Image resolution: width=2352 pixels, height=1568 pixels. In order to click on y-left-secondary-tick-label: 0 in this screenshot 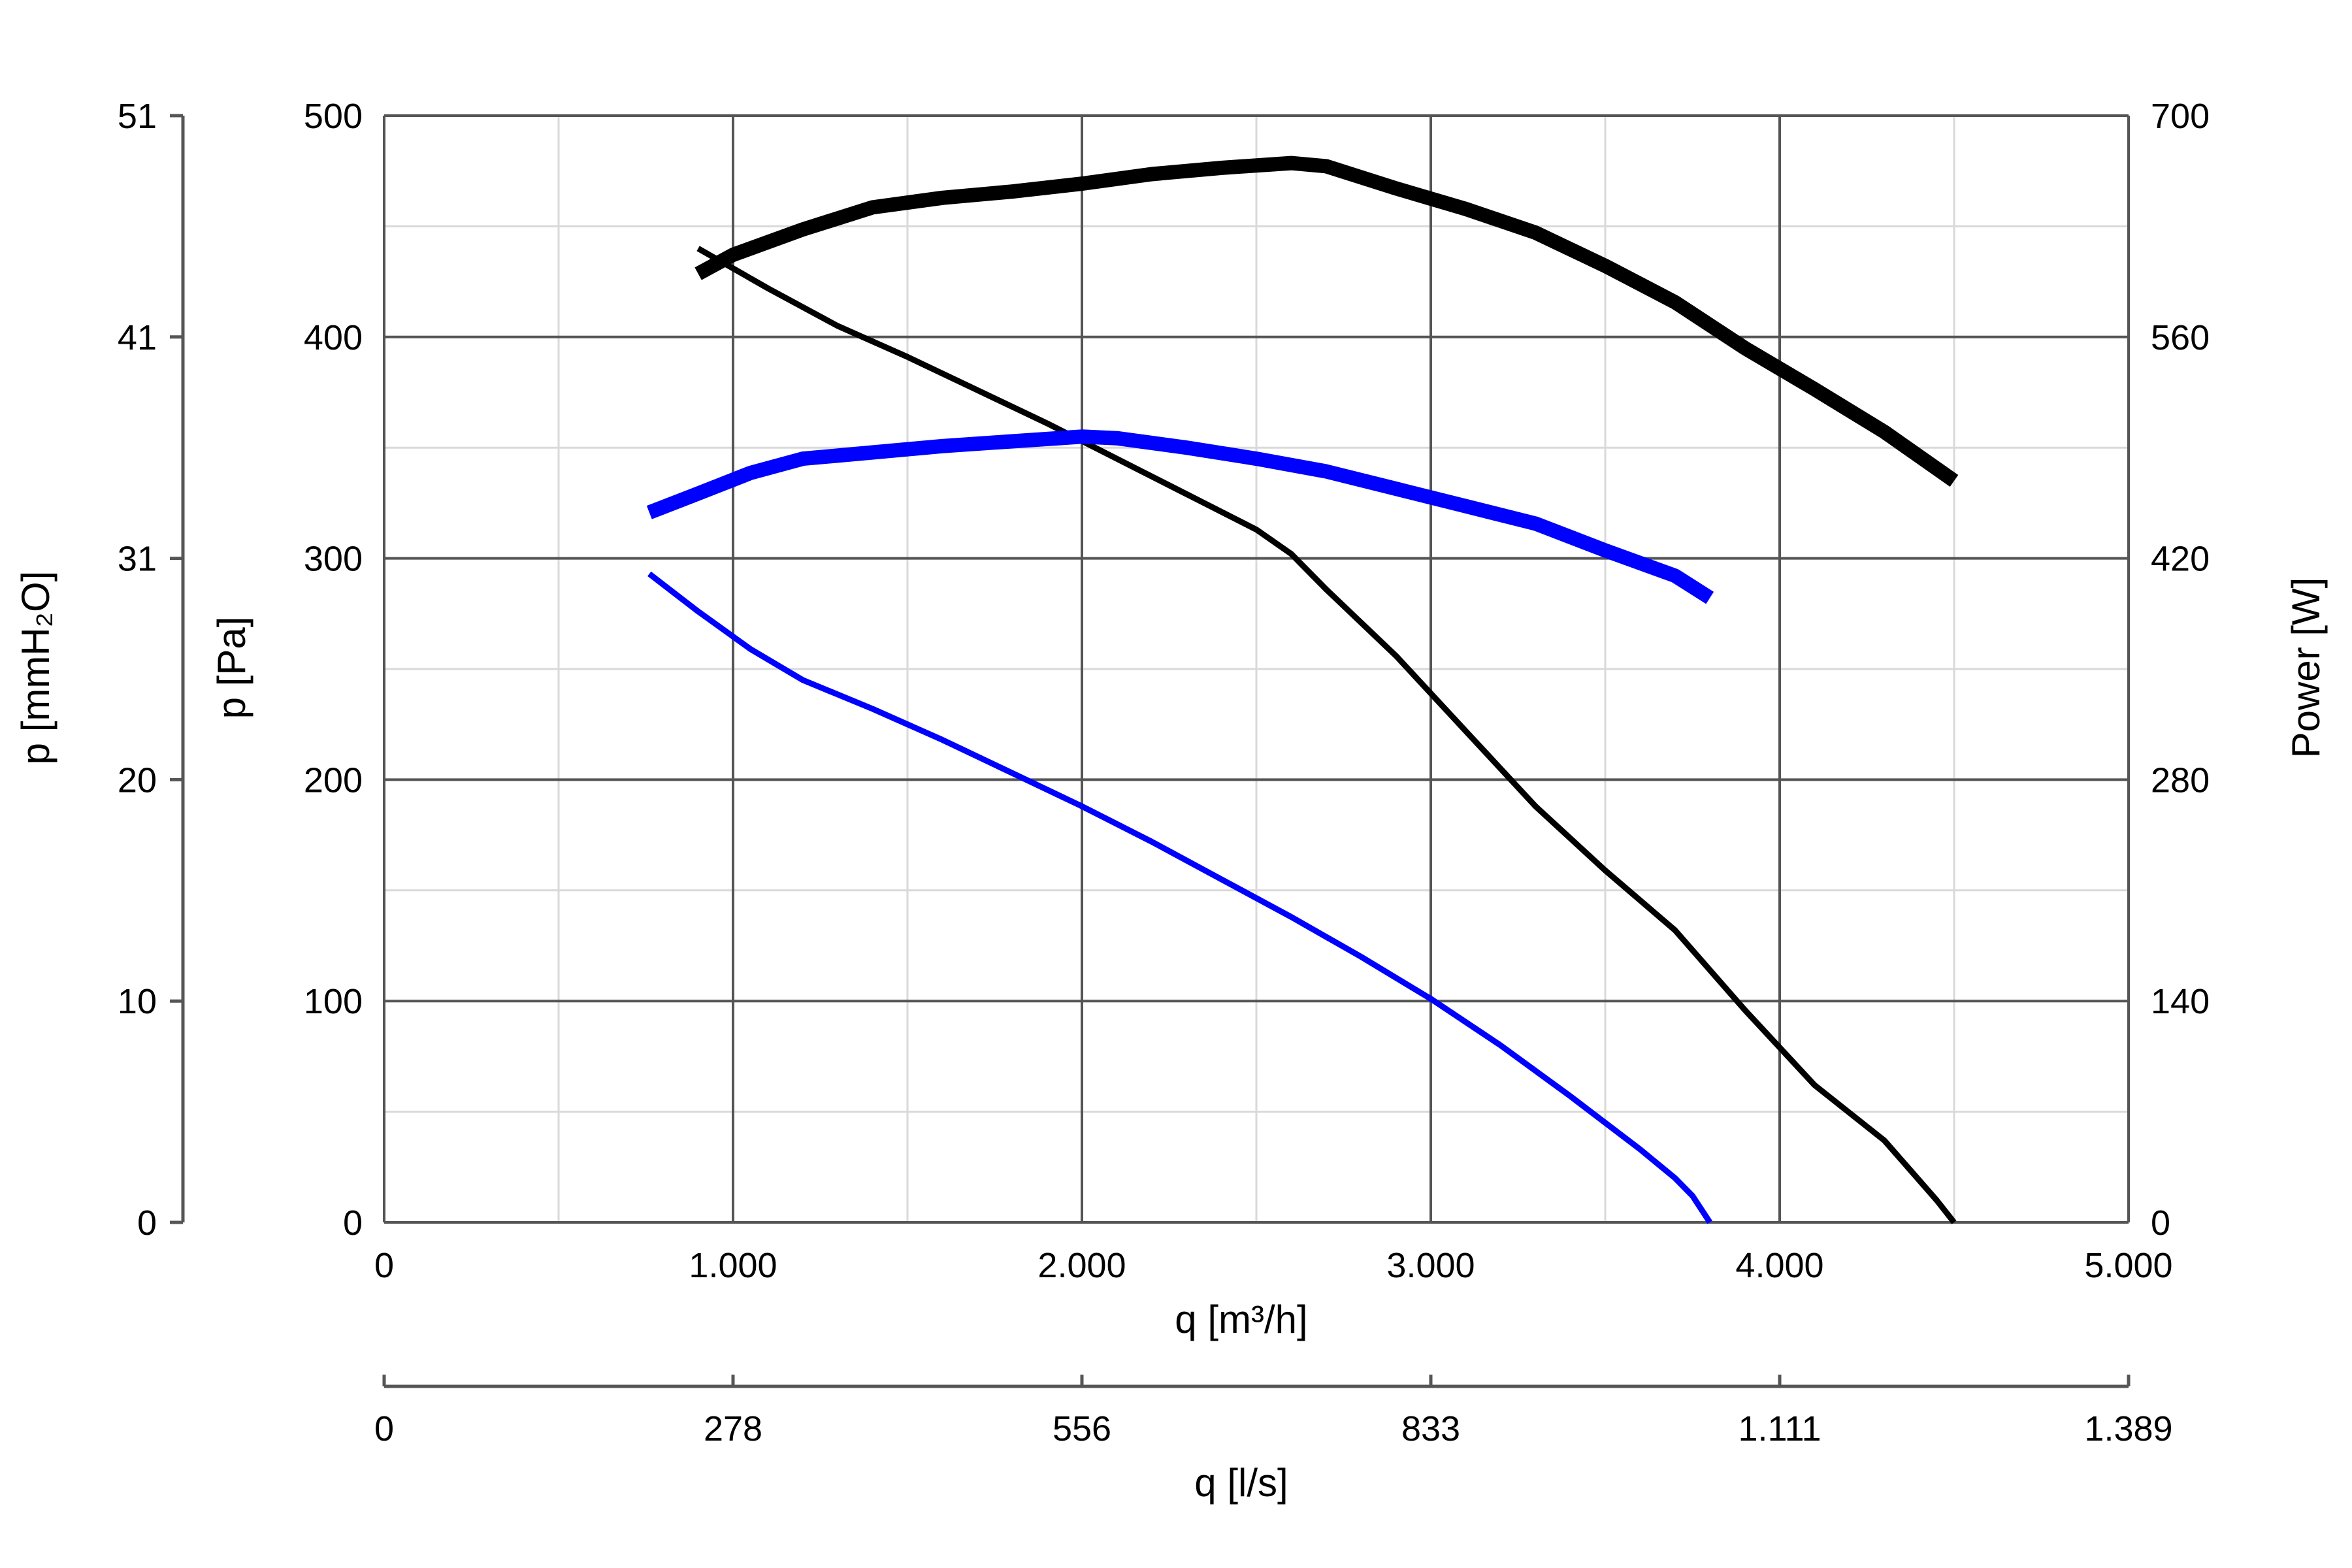, I will do `click(147, 1223)`.